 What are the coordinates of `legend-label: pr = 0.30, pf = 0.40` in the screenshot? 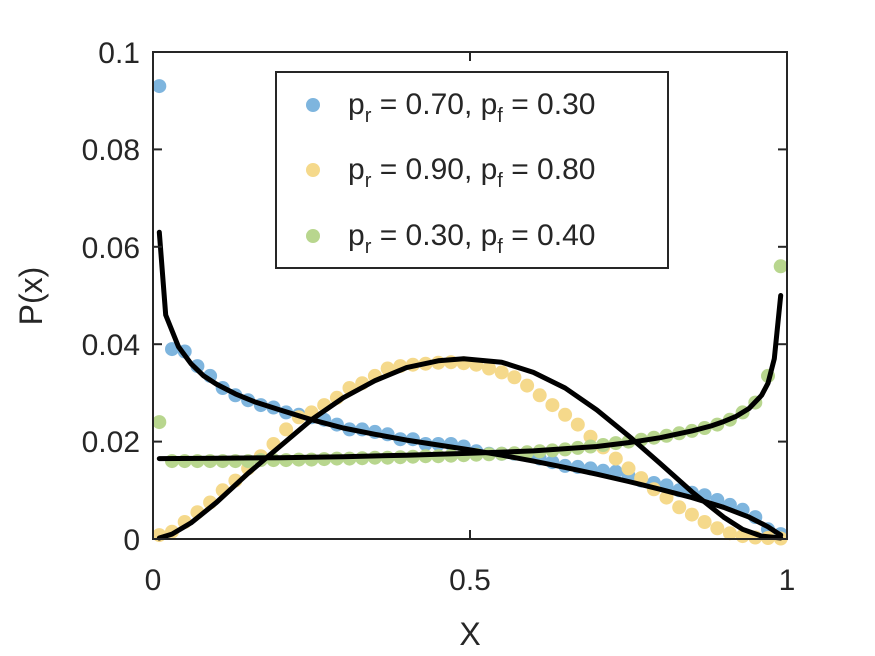 It's located at (471, 238).